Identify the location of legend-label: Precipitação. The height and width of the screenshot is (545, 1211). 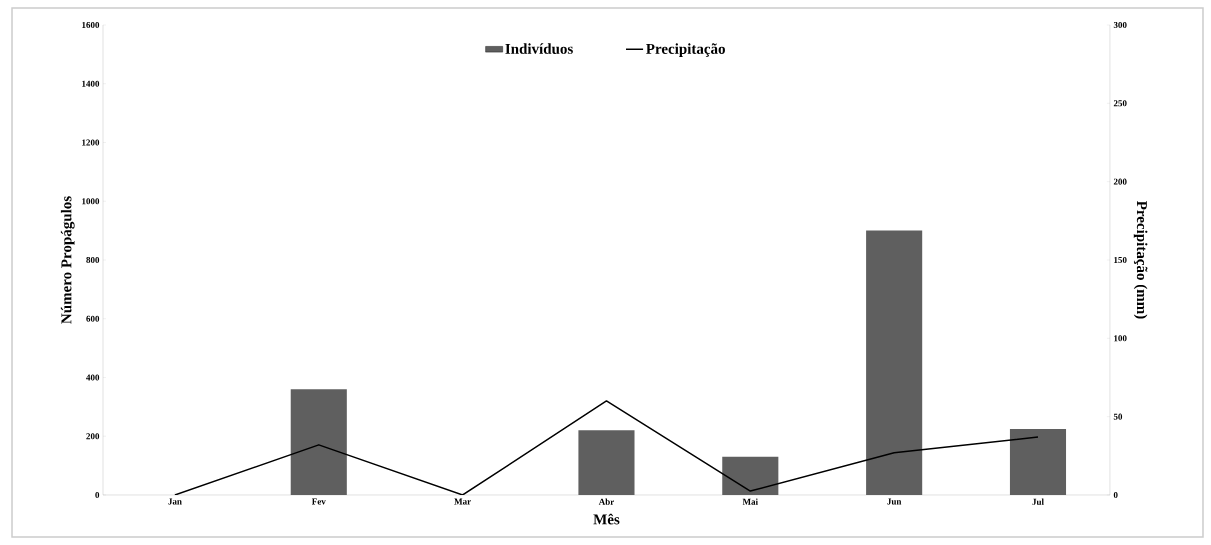
(685, 50).